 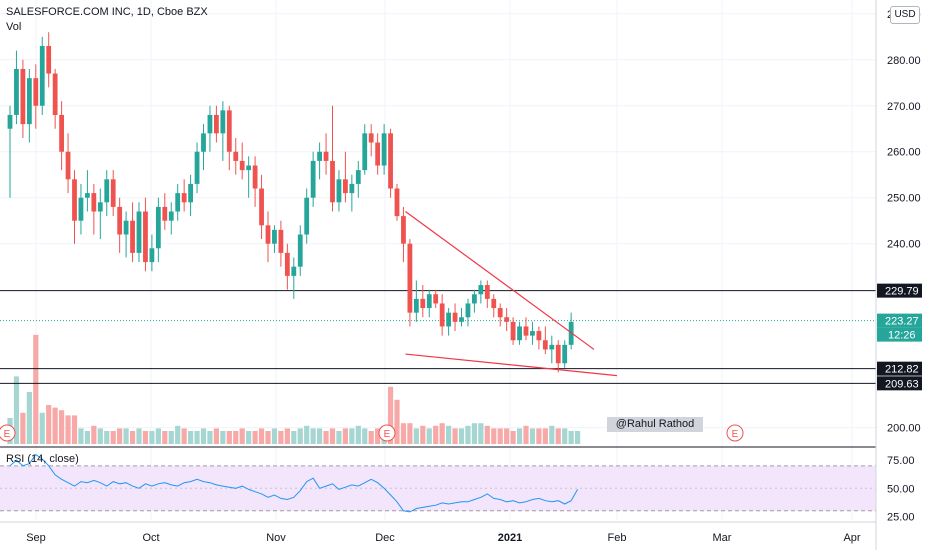 I want to click on currency-button: USD, so click(x=905, y=15).